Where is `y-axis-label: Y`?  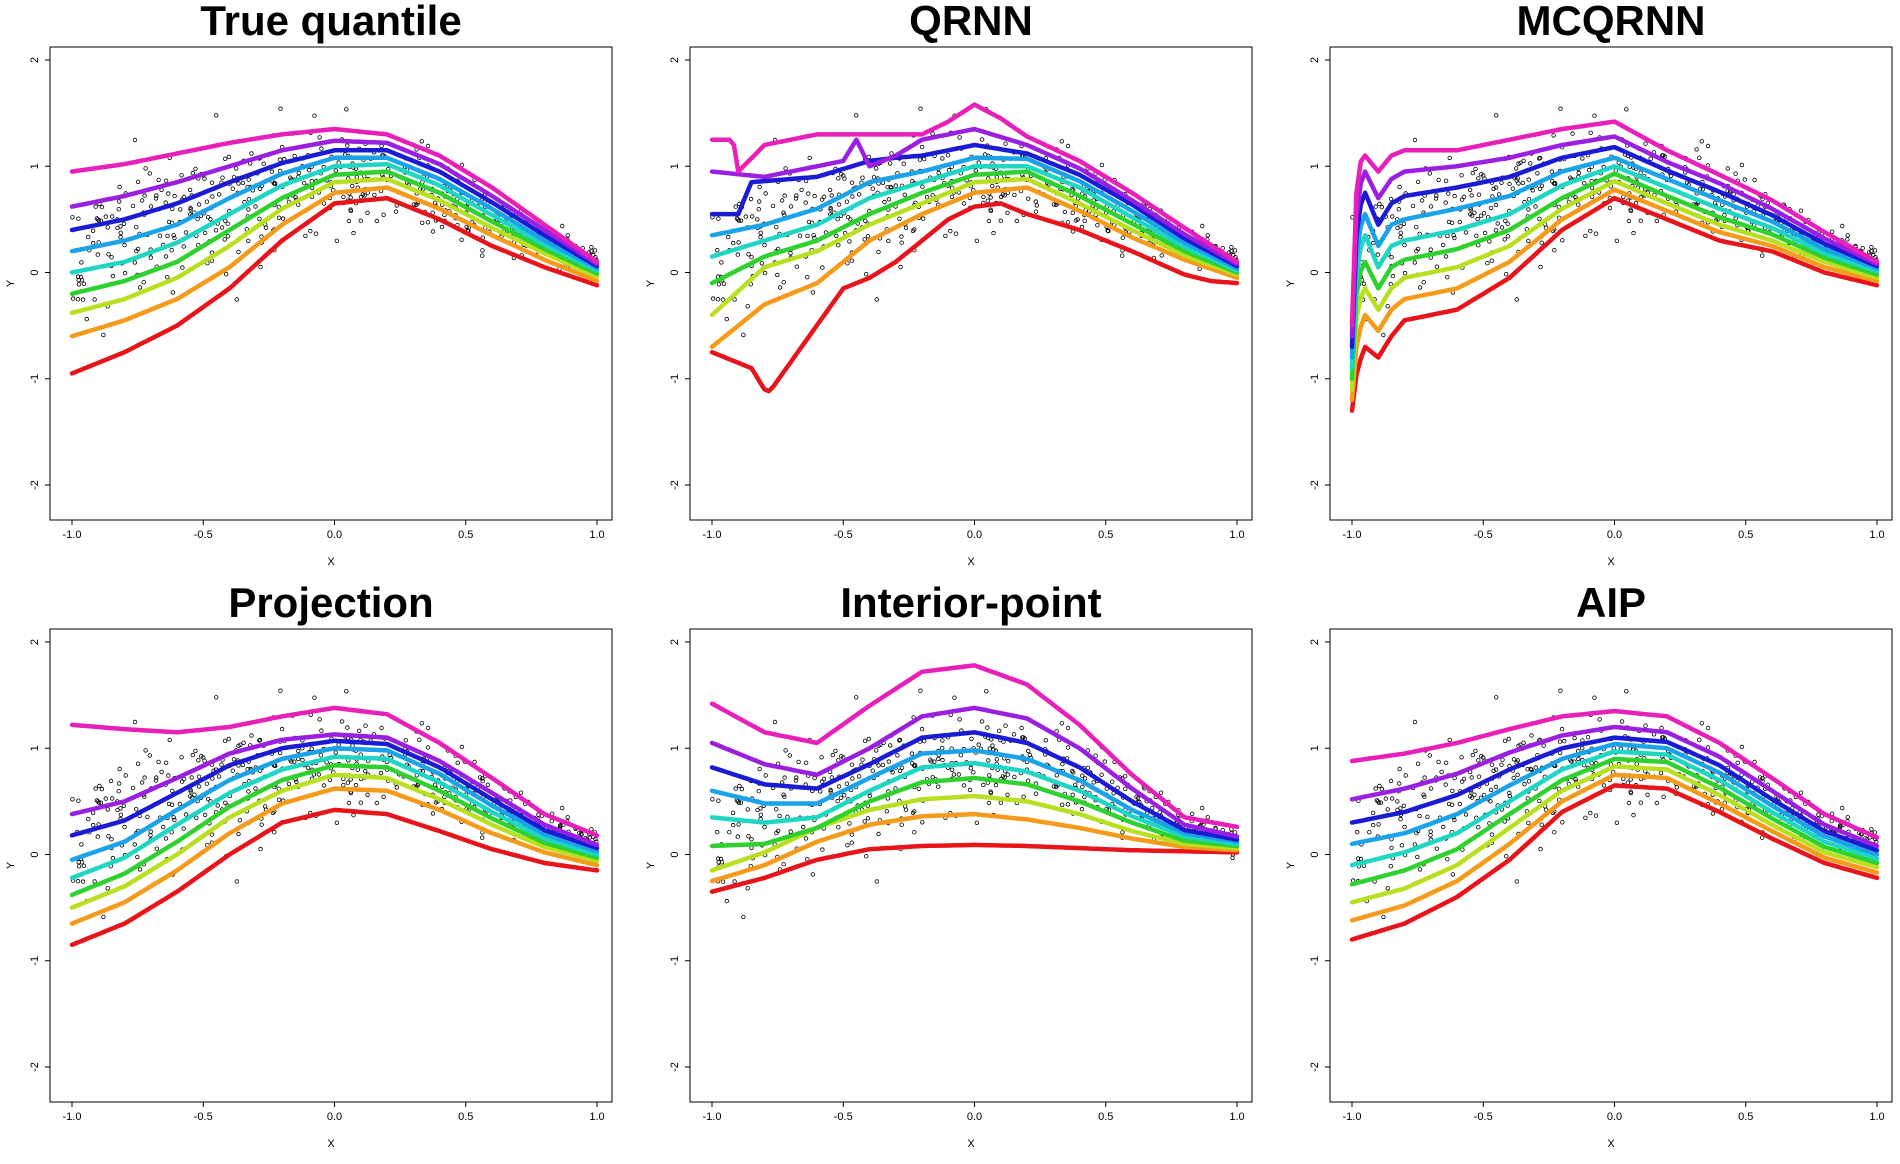 y-axis-label: Y is located at coordinates (11, 865).